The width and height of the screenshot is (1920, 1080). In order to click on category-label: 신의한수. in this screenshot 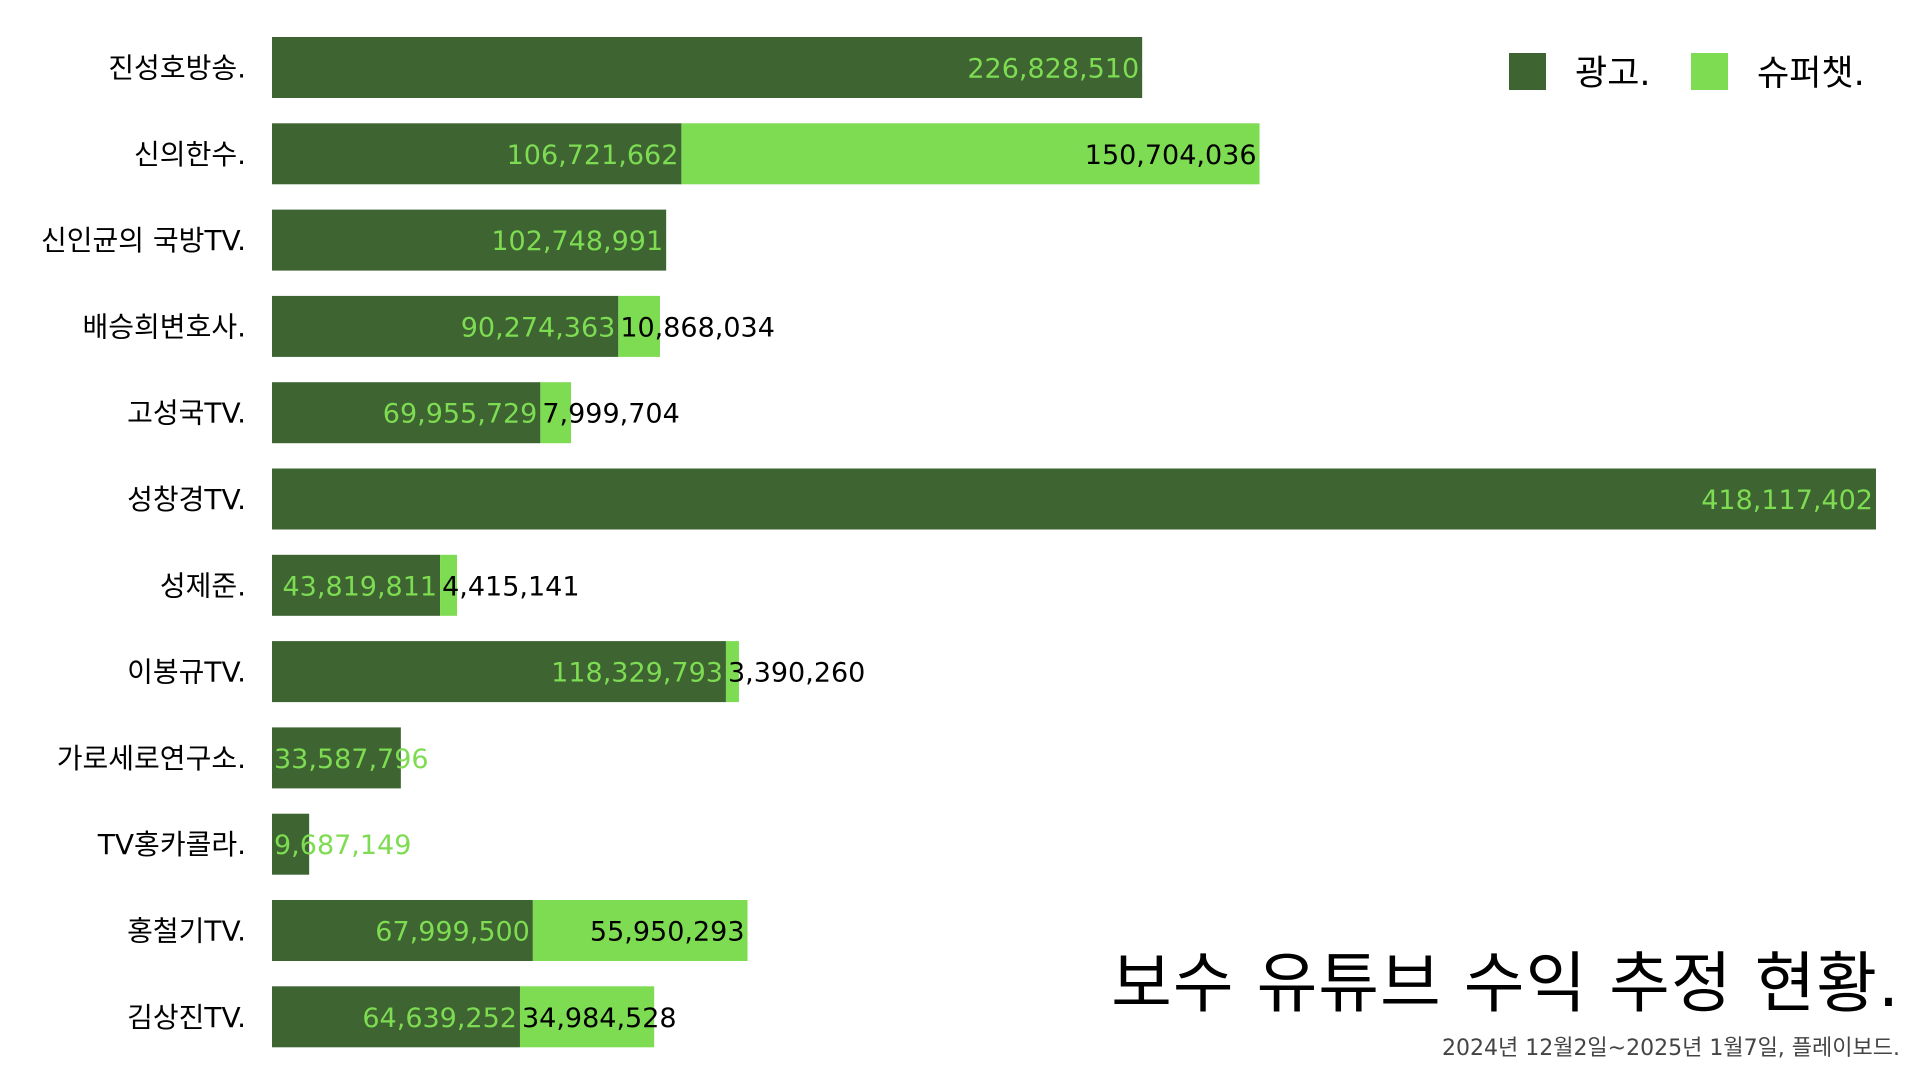, I will do `click(190, 154)`.